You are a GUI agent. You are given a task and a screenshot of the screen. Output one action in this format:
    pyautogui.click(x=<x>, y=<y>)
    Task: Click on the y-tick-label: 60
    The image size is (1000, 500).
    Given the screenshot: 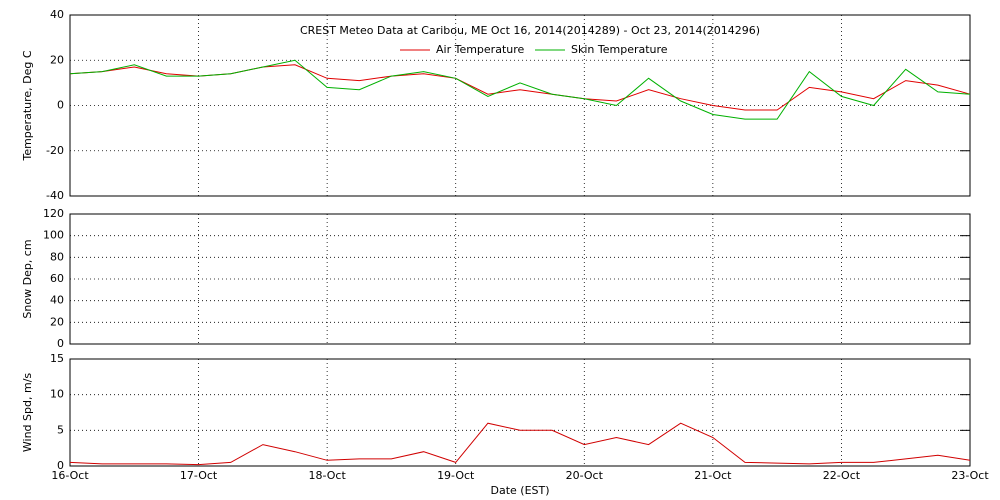 What is the action you would take?
    pyautogui.click(x=57, y=278)
    